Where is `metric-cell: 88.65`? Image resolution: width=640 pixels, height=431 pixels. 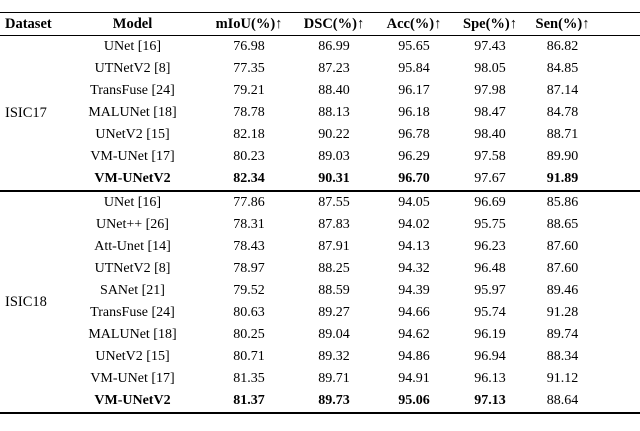
metric-cell: 88.65 is located at coordinates (562, 224).